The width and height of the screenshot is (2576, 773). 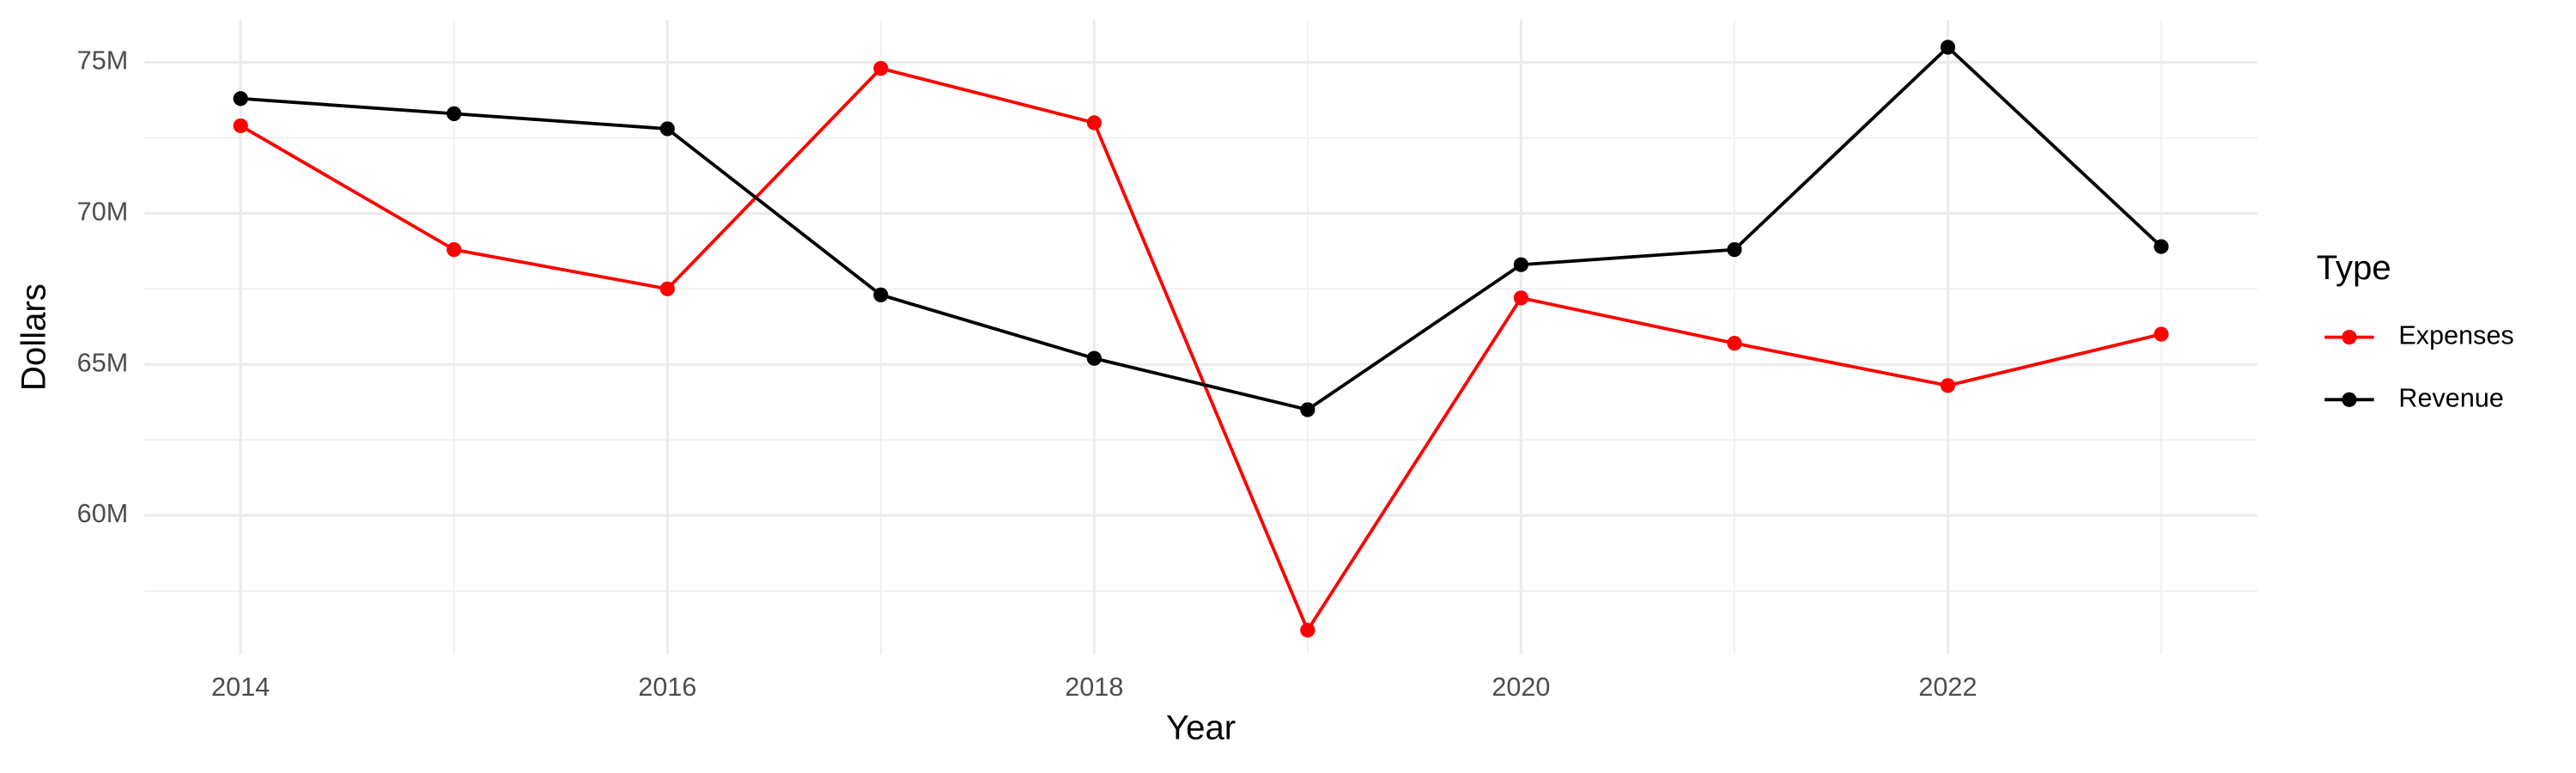 I want to click on y-tick-label: 75M, so click(x=103, y=61).